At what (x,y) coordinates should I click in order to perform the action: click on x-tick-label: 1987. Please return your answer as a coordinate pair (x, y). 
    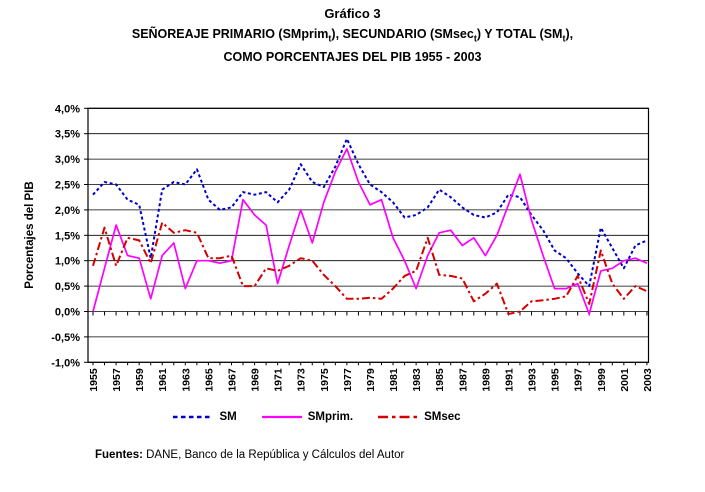
    Looking at the image, I should click on (463, 380).